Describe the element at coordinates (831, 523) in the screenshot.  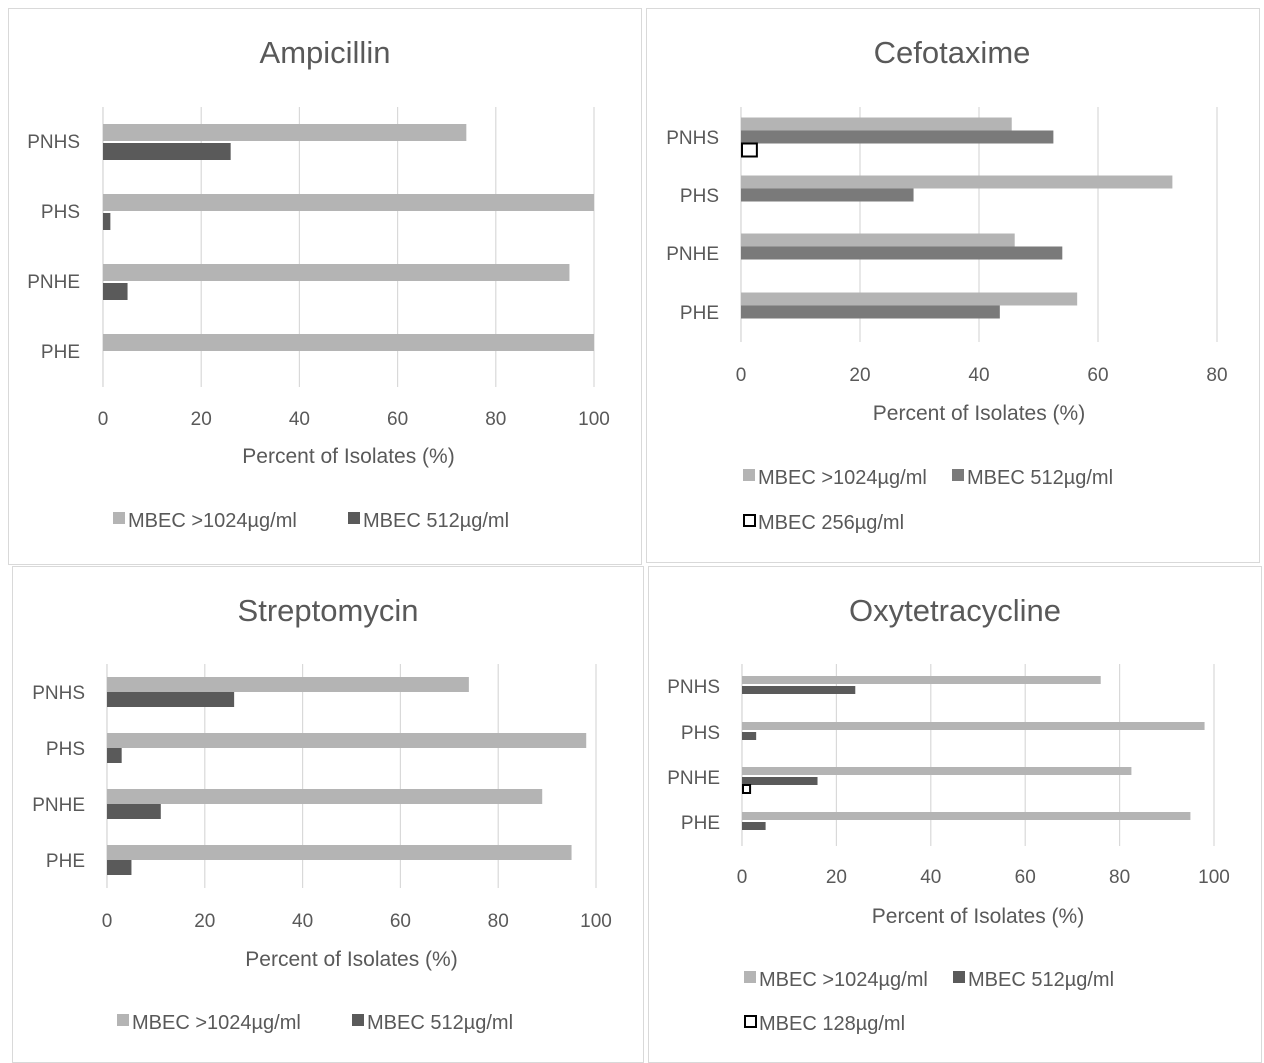
I see `cefotaxime-legend-label: MBEC 256µg/ml` at that location.